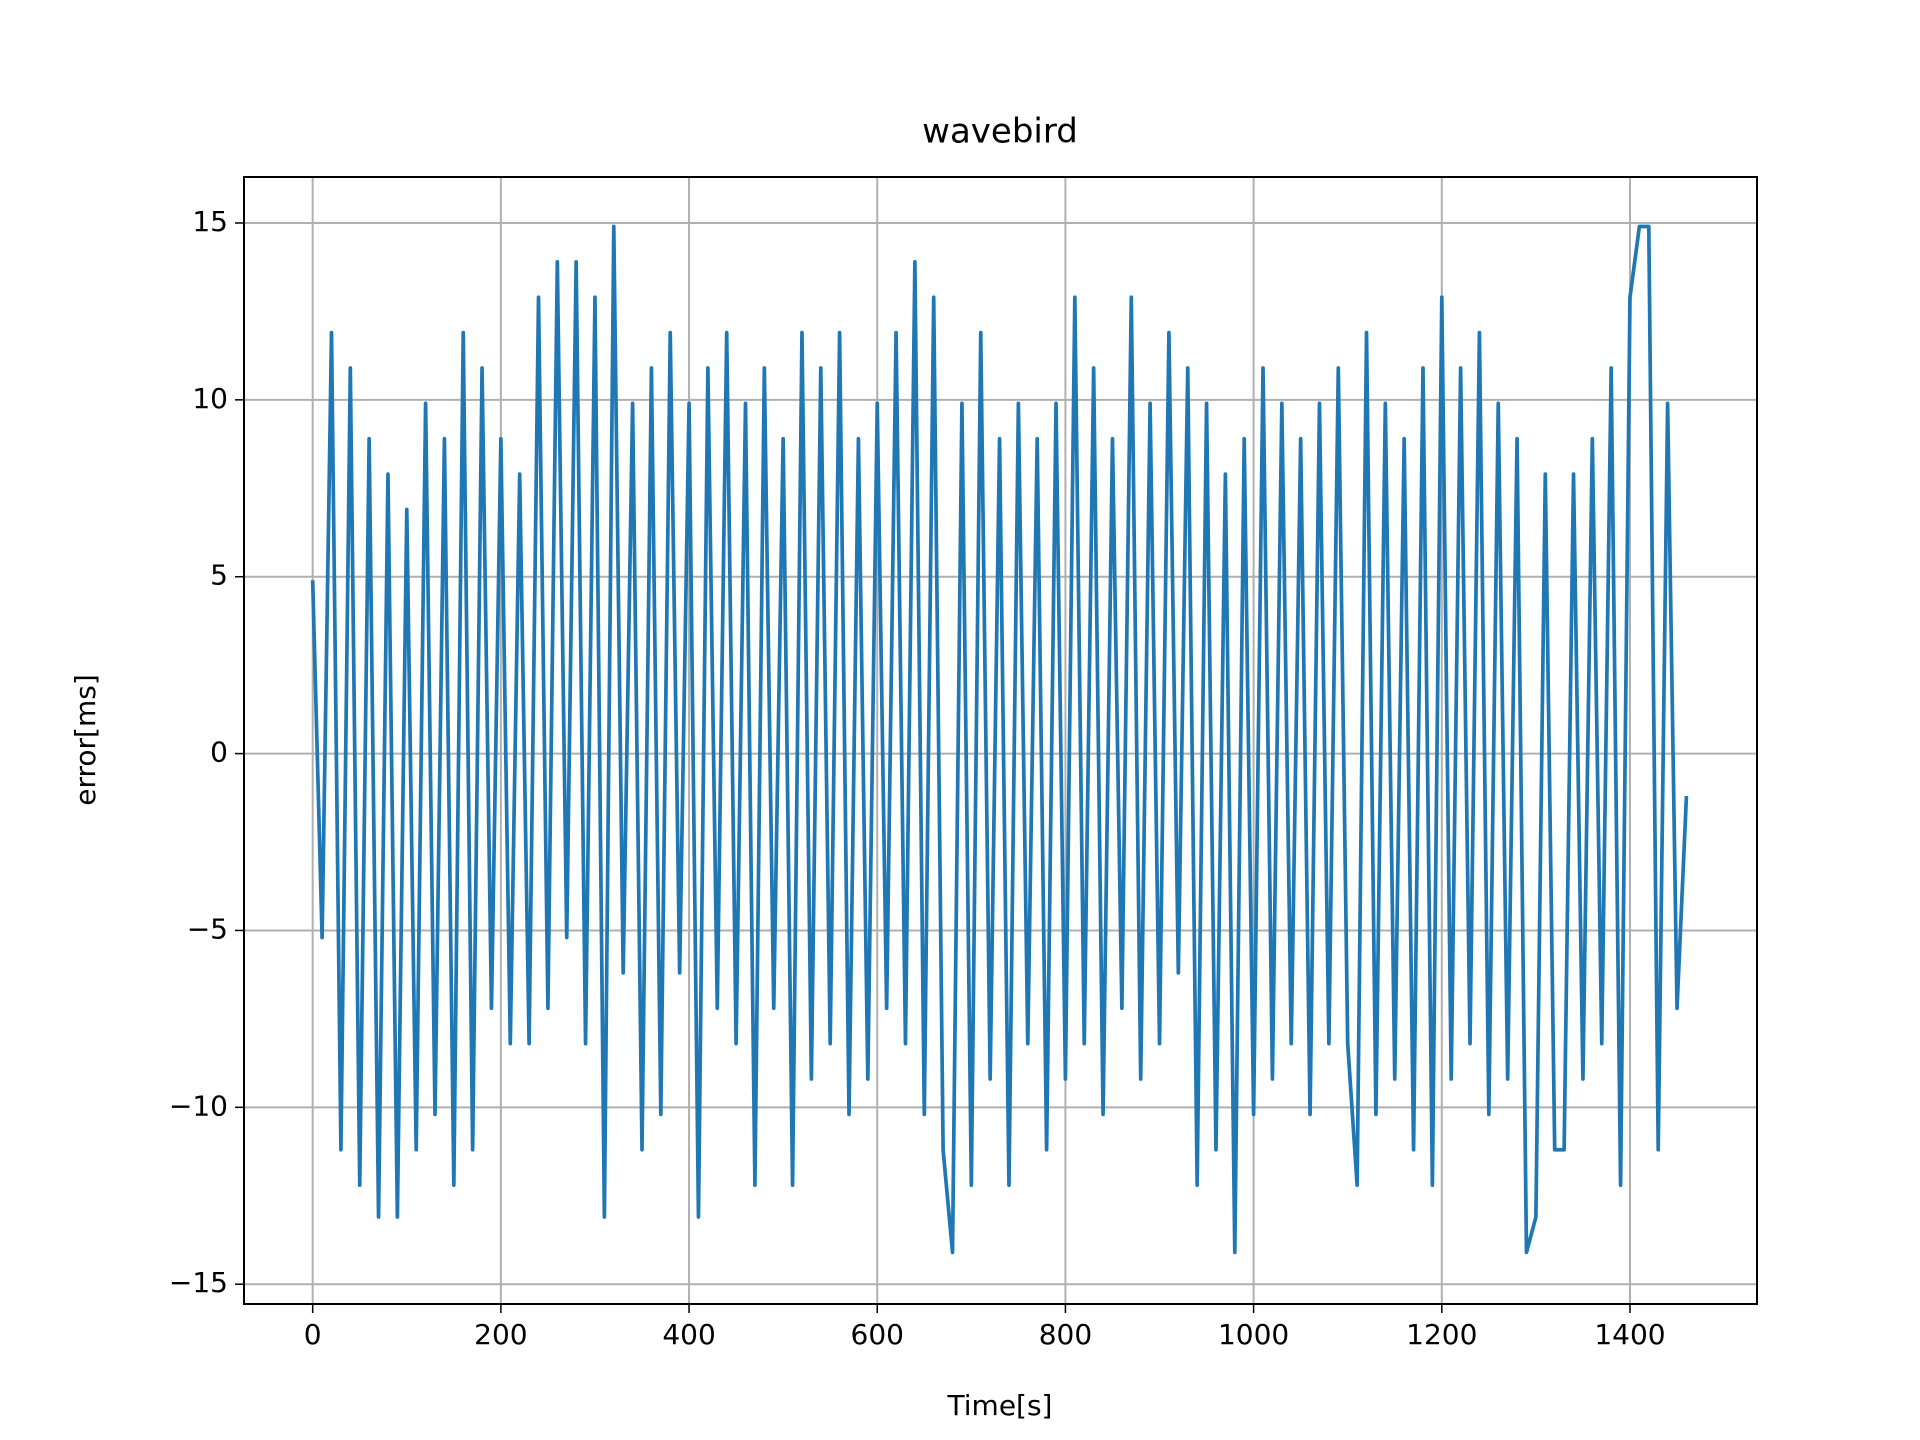  What do you see at coordinates (219, 575) in the screenshot?
I see `y-tick-label: 5` at bounding box center [219, 575].